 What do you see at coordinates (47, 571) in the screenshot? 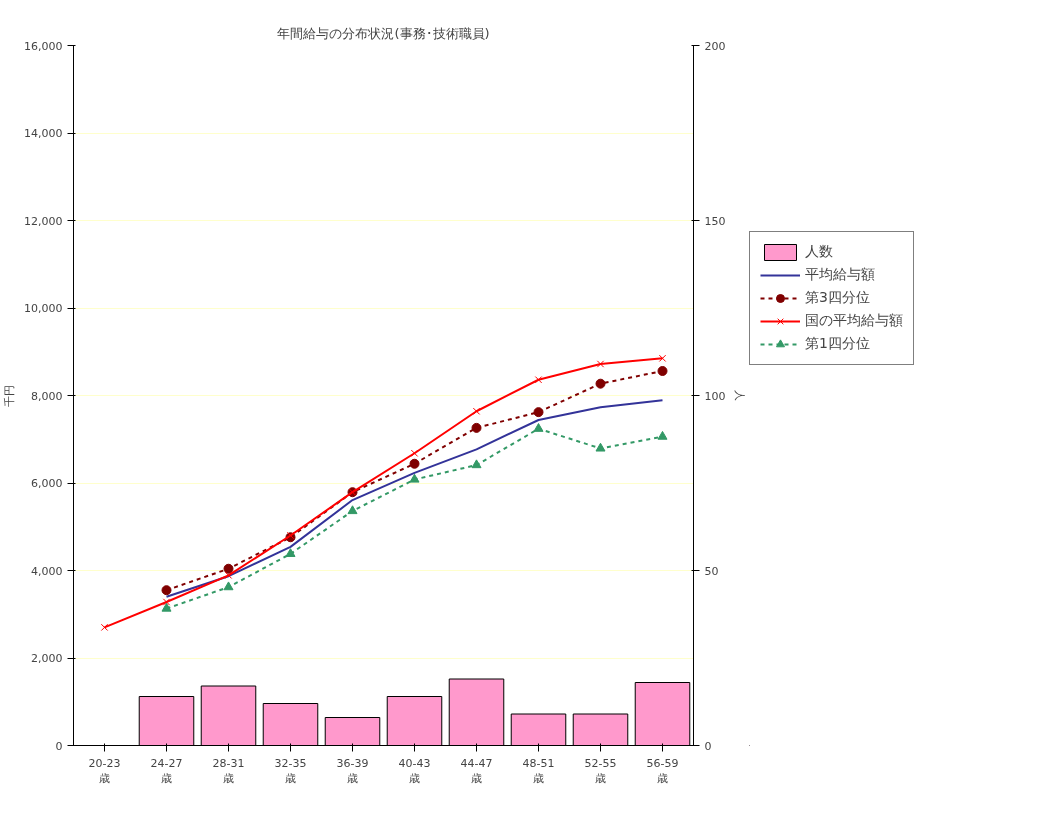
I see `y-tick-label: 4,000` at bounding box center [47, 571].